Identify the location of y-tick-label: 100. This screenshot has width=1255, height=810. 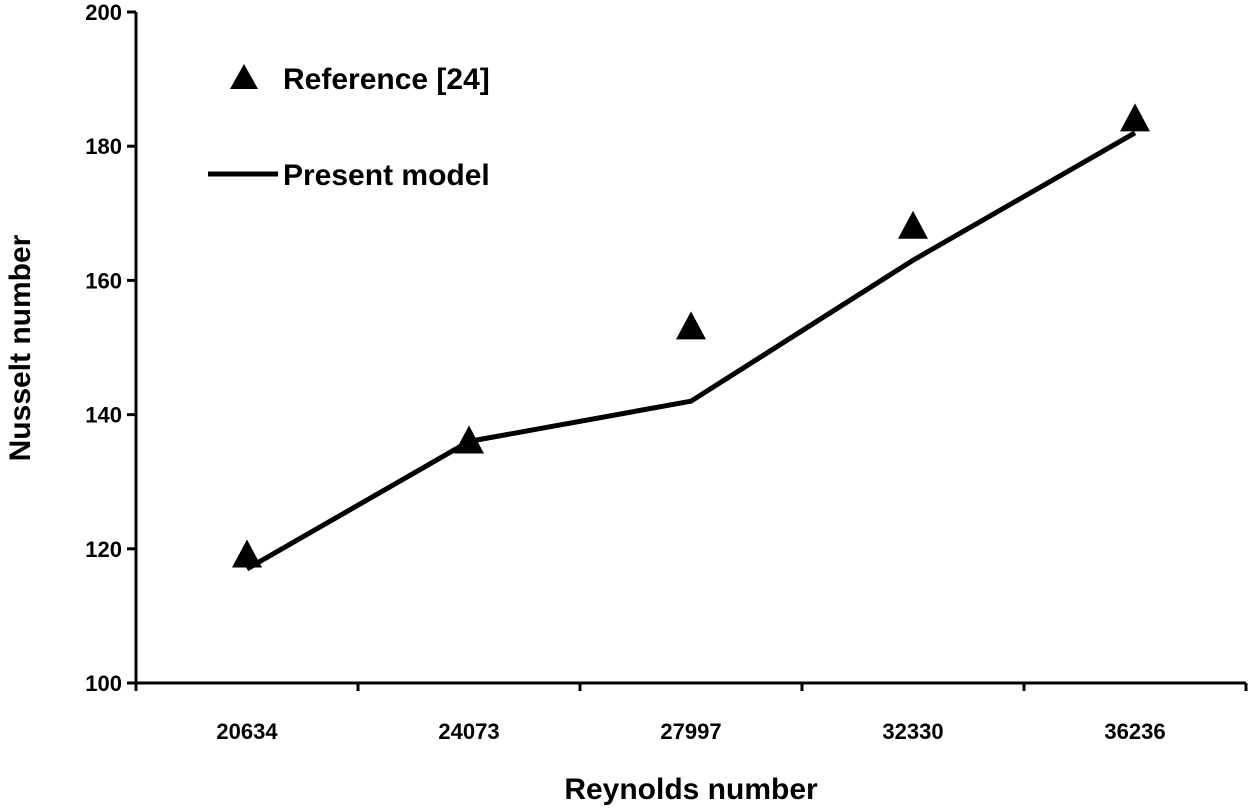
(103, 683).